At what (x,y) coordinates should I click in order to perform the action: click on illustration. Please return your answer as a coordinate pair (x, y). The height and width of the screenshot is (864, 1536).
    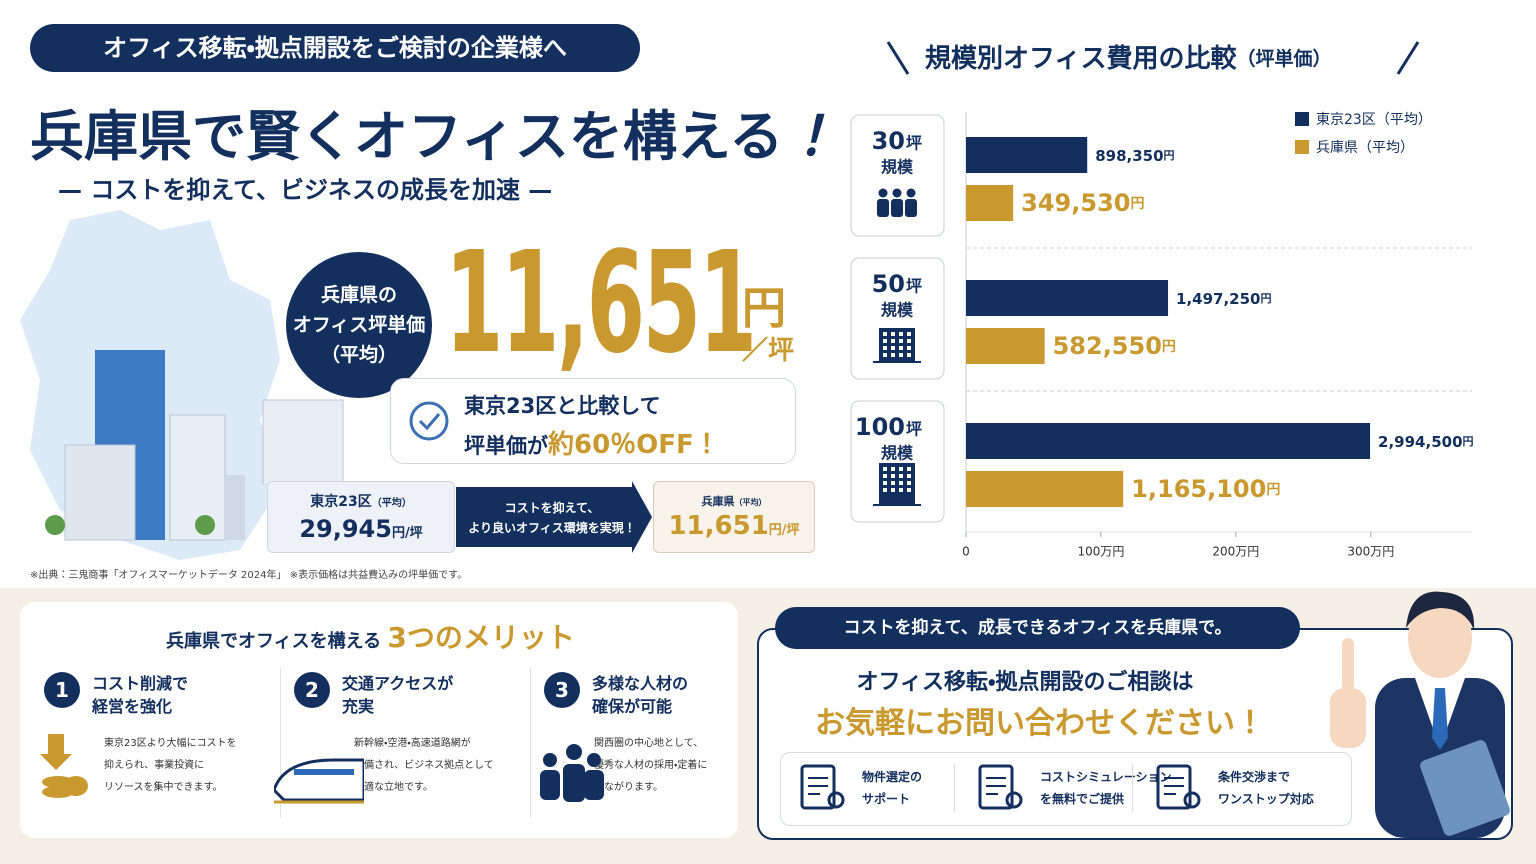
    Looking at the image, I should click on (303, 442).